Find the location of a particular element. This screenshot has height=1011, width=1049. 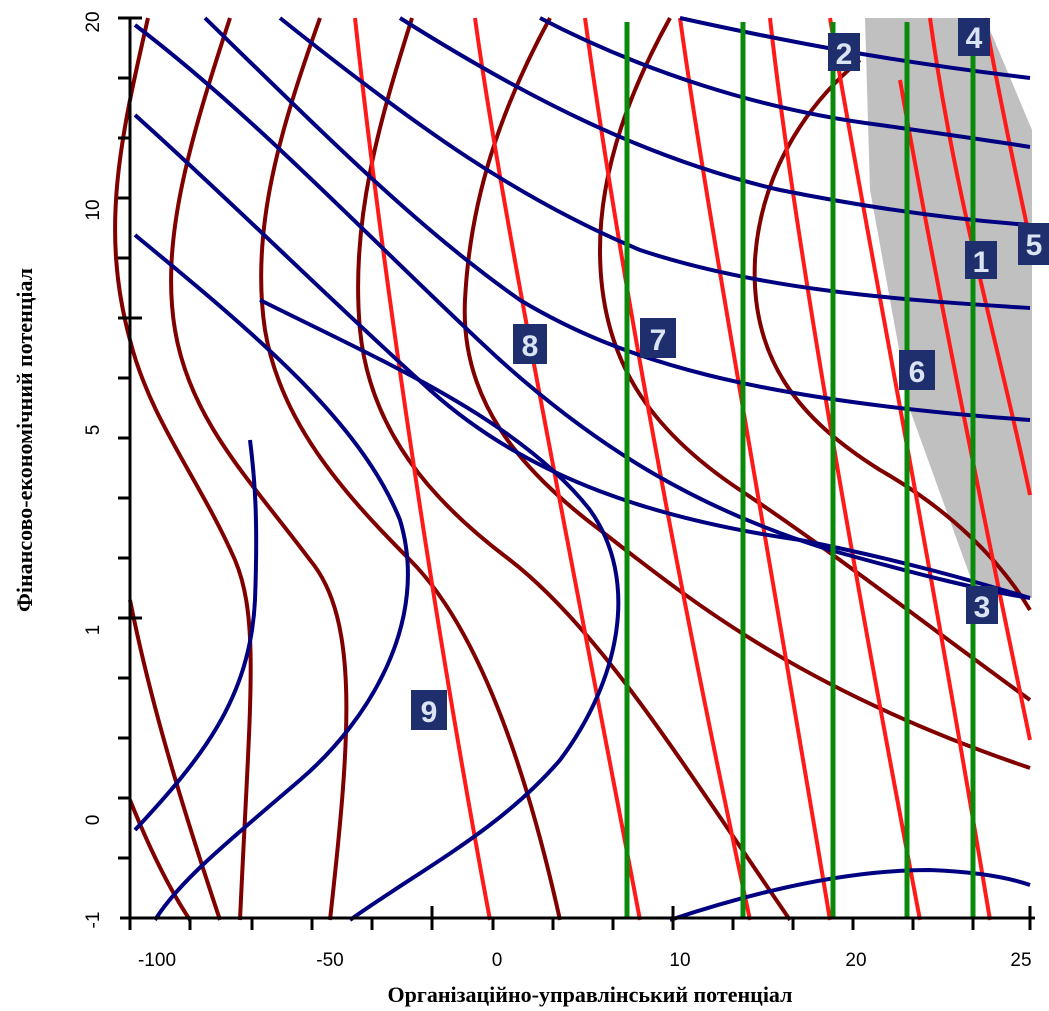

badge-5: 5 is located at coordinates (1033, 244).